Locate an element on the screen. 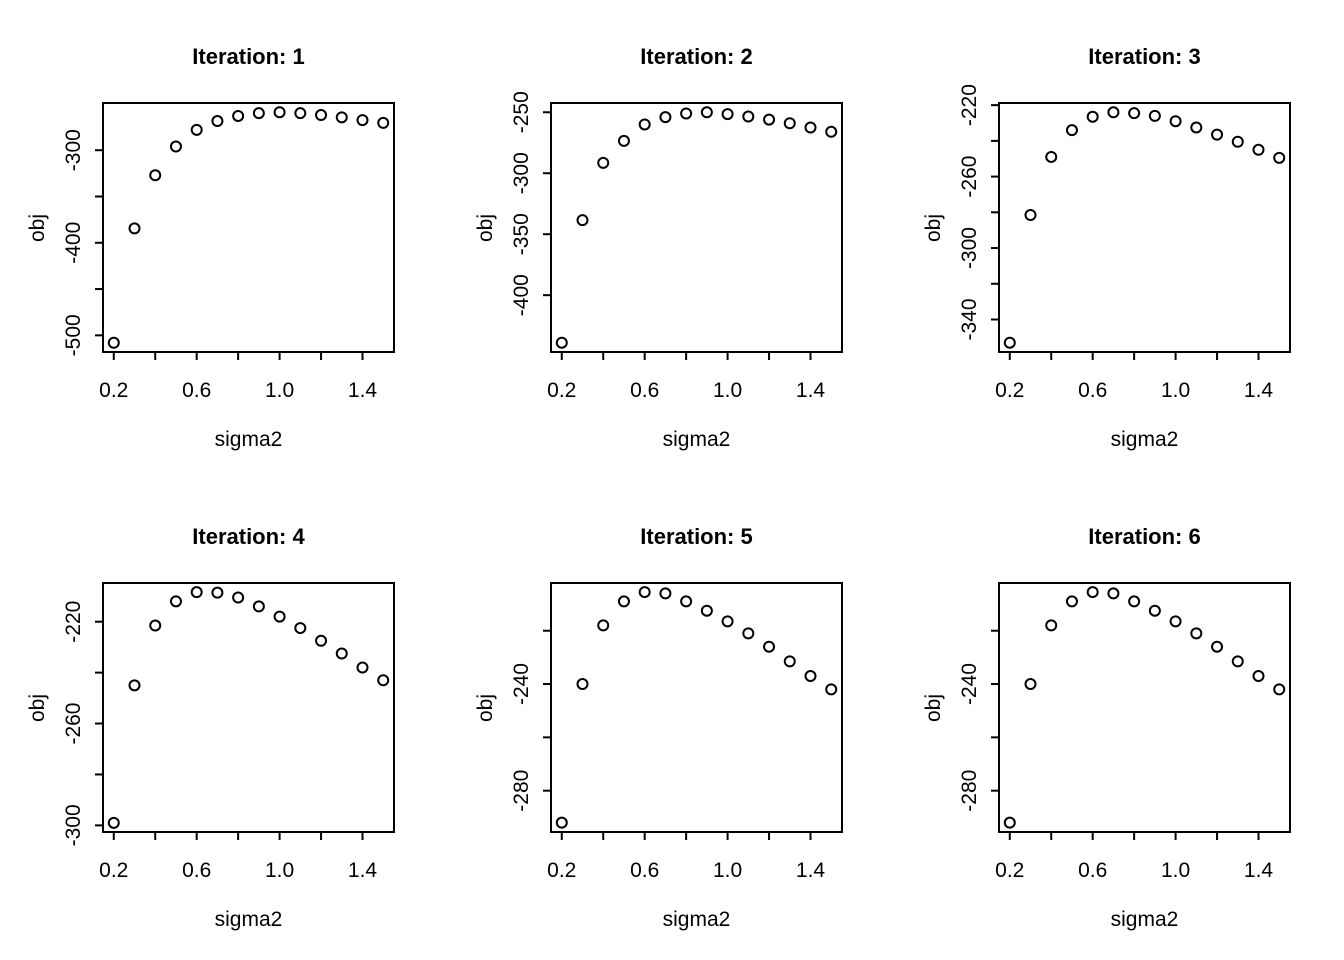 The width and height of the screenshot is (1344, 960). plot-iteration-1: 0.2 0.6 1.0 1.4 -500 -400 -300 is located at coordinates (228, 252).